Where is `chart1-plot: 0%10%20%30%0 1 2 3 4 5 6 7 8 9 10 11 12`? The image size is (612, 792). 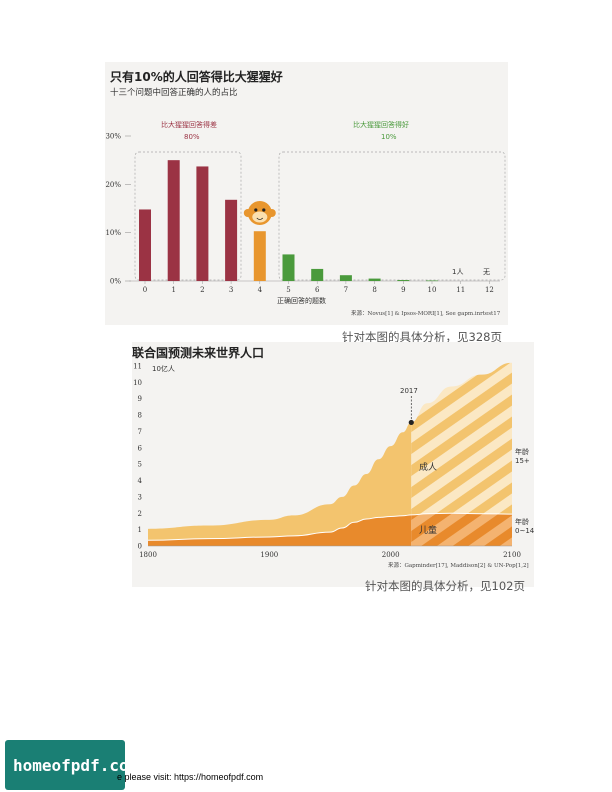
chart1-plot: 0%10%20%30%0 1 2 3 4 5 6 7 8 9 10 11 12 is located at coordinates (305, 213).